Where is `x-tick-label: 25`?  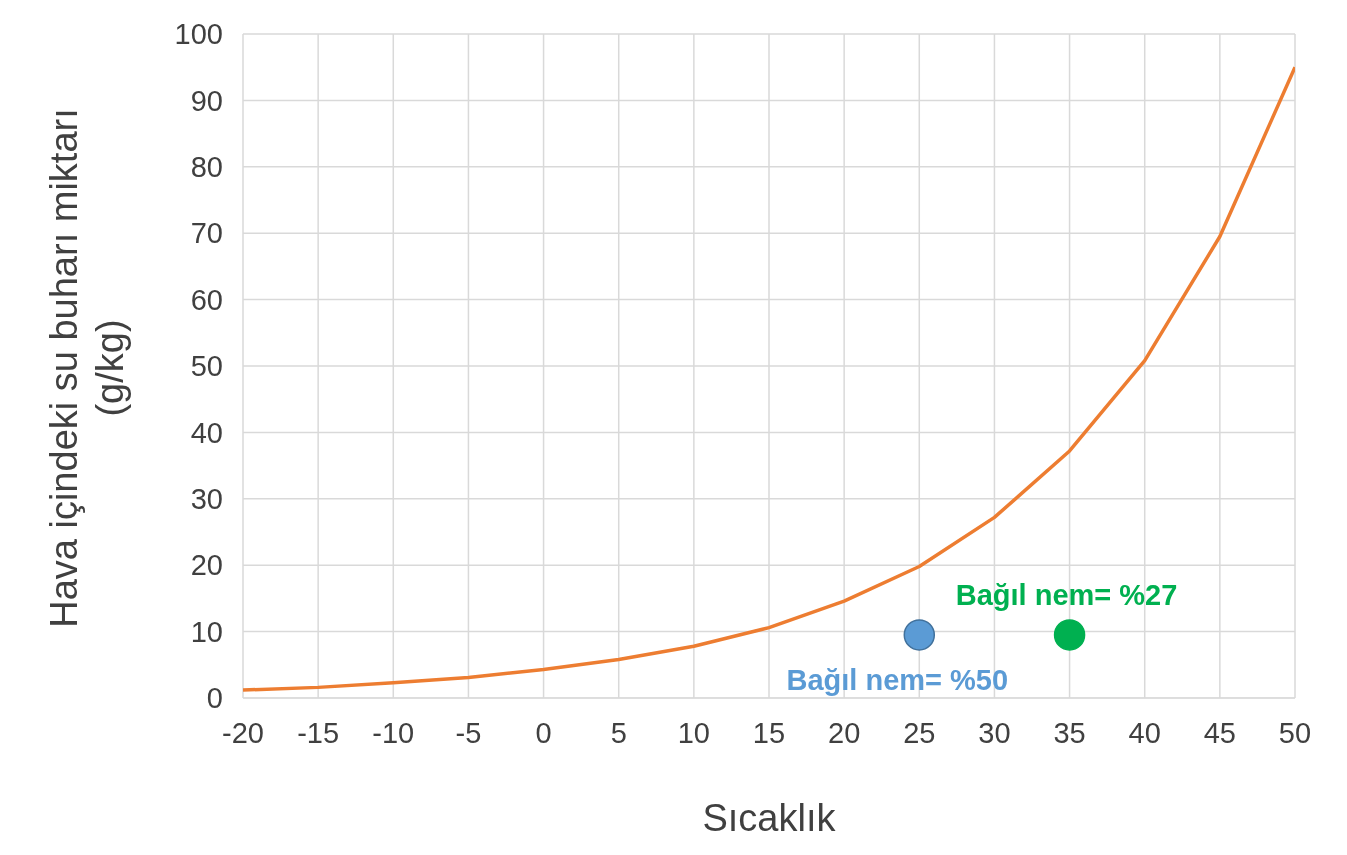 x-tick-label: 25 is located at coordinates (919, 732).